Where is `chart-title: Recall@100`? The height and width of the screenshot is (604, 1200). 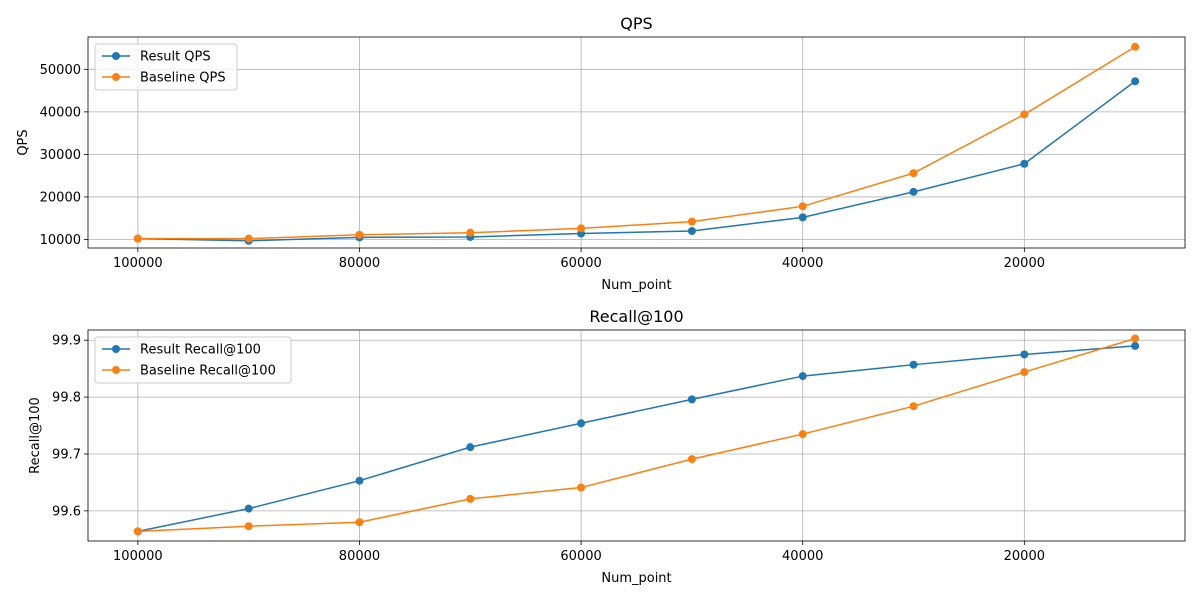 chart-title: Recall@100 is located at coordinates (636, 316).